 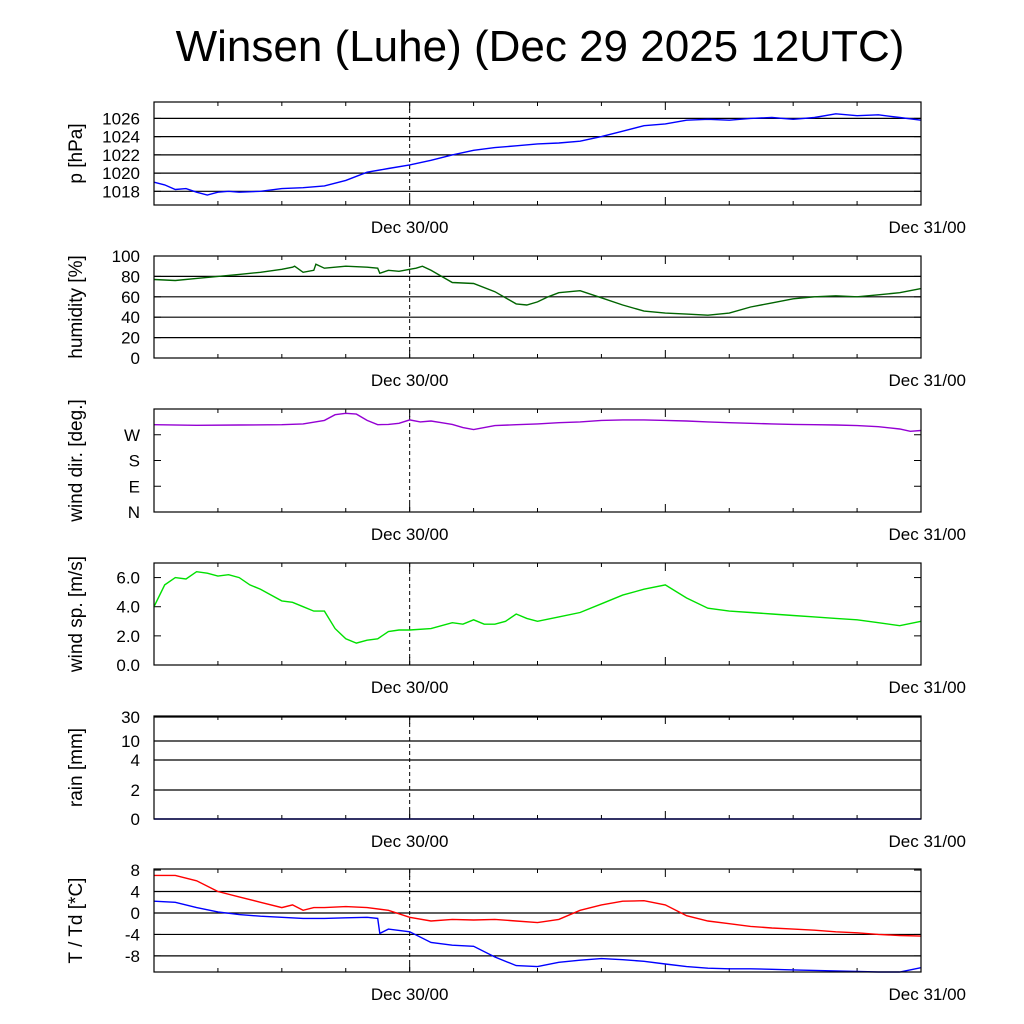 What do you see at coordinates (130, 317) in the screenshot?
I see `y-tick-label: 40` at bounding box center [130, 317].